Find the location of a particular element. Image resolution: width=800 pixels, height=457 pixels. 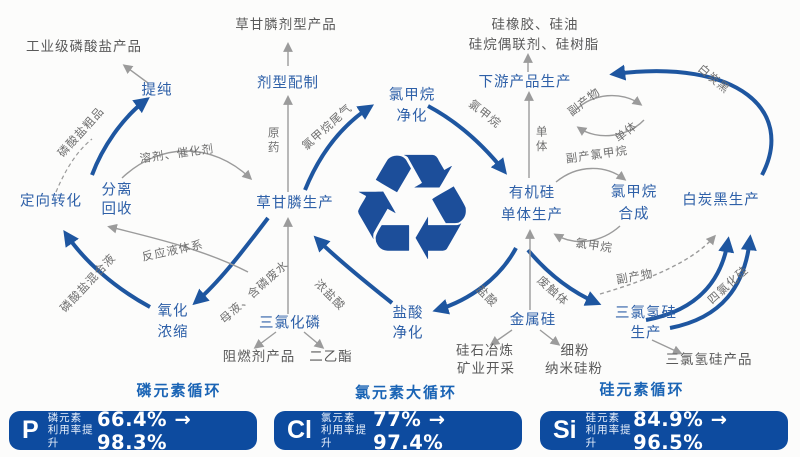

arrow-mother-liquor is located at coordinates (231, 261).